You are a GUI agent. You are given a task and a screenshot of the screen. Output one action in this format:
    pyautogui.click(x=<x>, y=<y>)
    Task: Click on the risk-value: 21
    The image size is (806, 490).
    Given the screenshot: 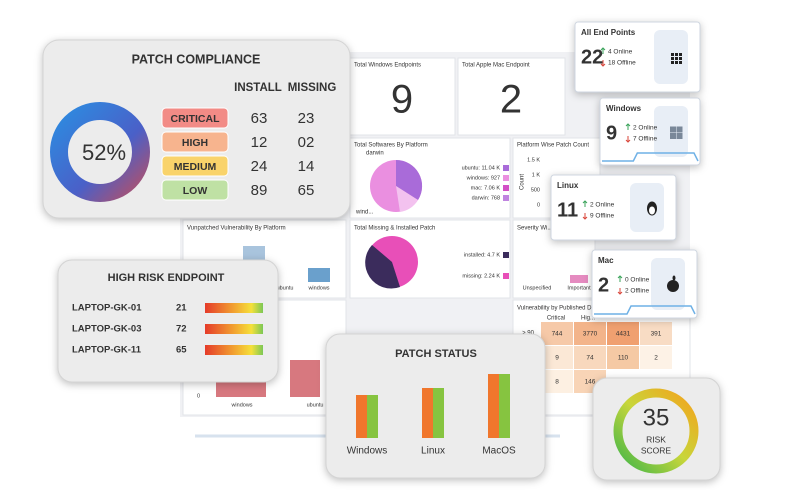 What is the action you would take?
    pyautogui.click(x=181, y=308)
    